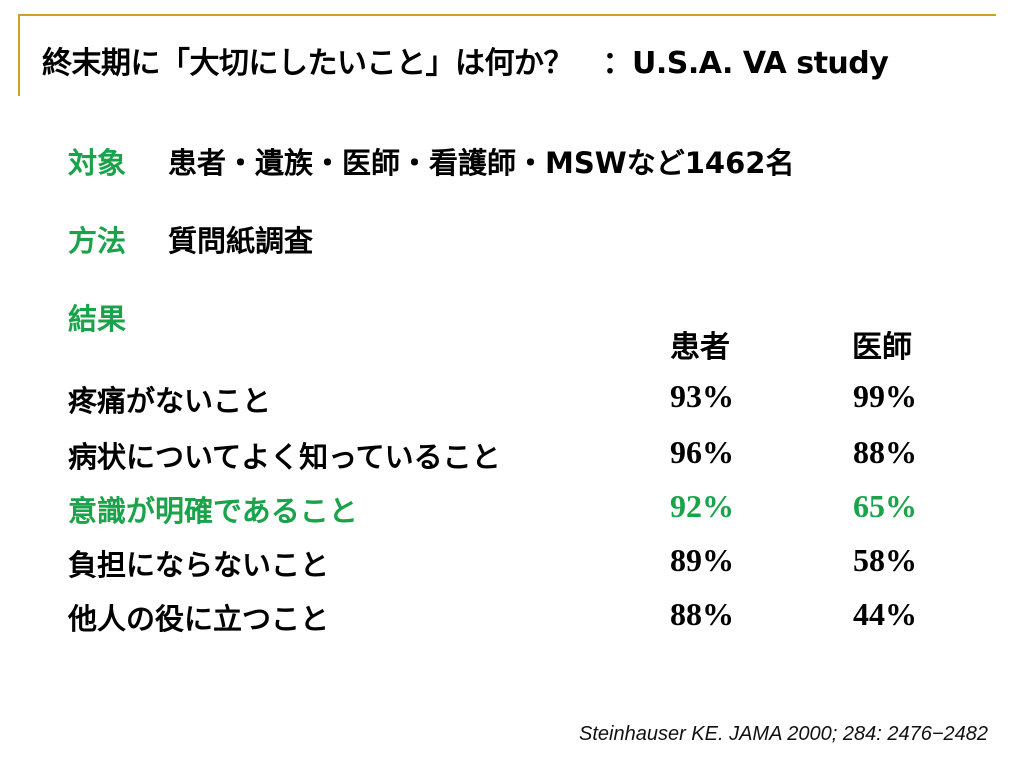 Image resolution: width=1024 pixels, height=768 pixels. What do you see at coordinates (885, 614) in the screenshot?
I see `result-doctor-value: 44%` at bounding box center [885, 614].